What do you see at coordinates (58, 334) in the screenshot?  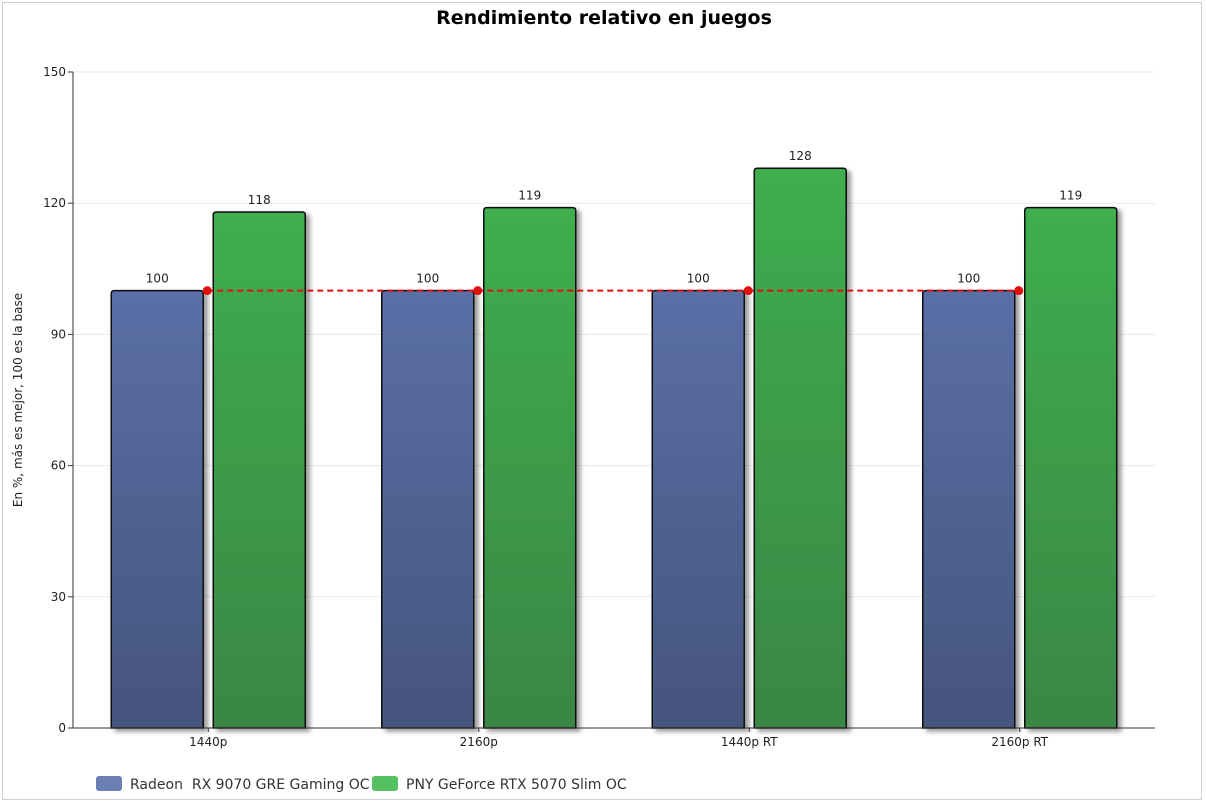 I see `y-tick-label: 90` at bounding box center [58, 334].